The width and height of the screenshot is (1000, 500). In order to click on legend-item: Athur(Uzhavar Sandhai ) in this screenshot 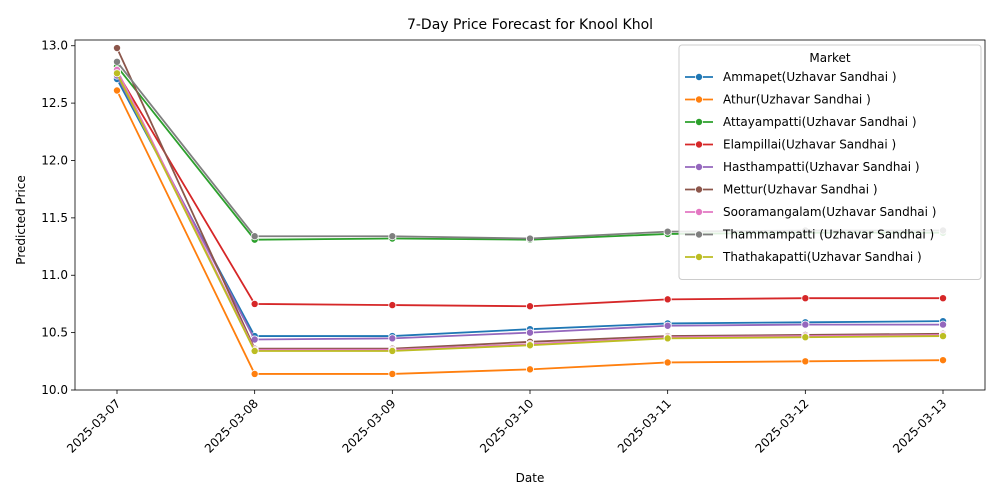, I will do `click(778, 100)`.